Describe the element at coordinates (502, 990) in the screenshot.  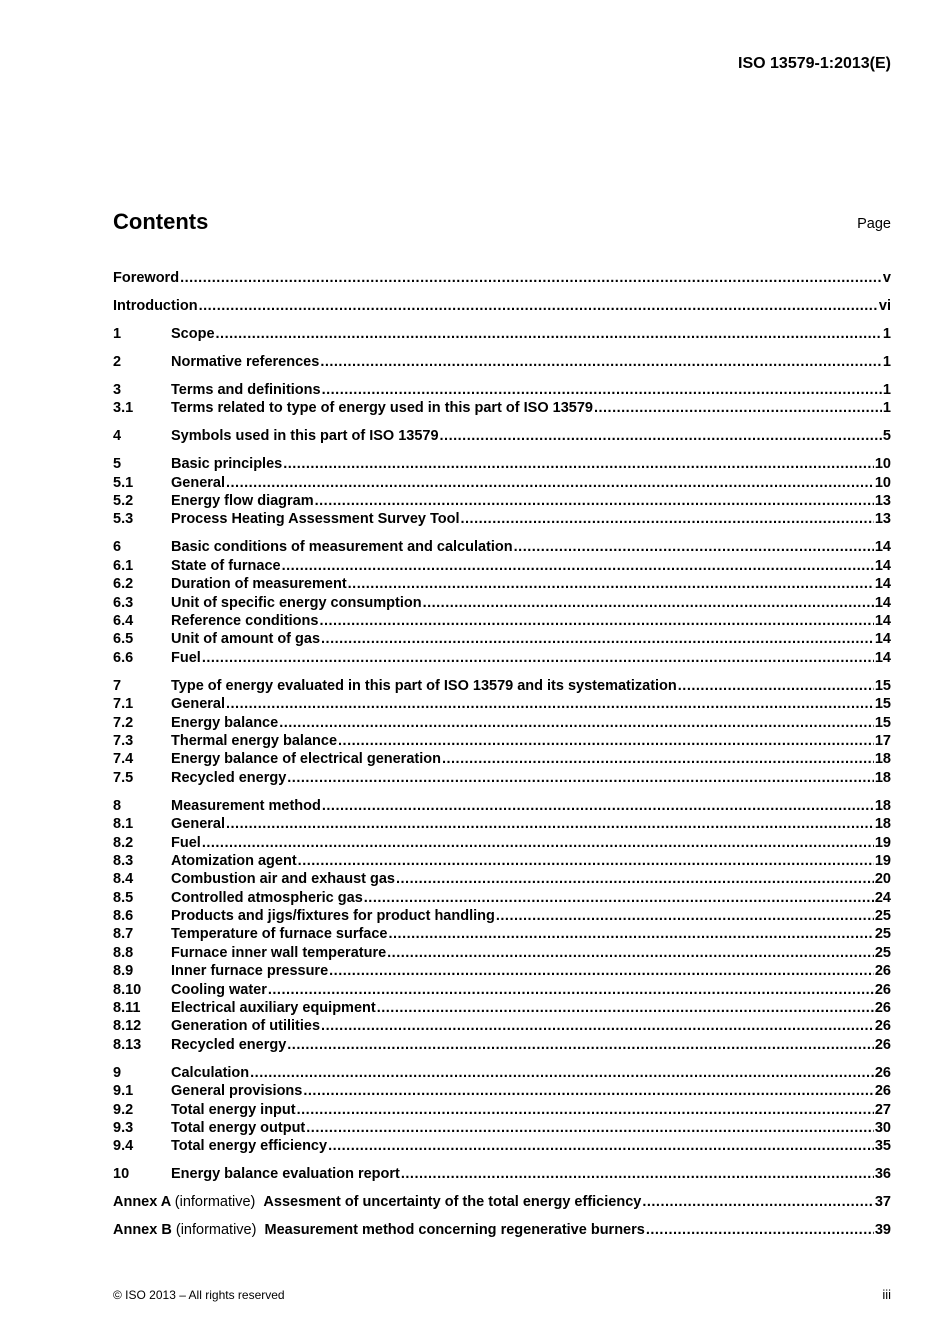
I see `toc-entry: 8.10 Cooling water 26` at that location.